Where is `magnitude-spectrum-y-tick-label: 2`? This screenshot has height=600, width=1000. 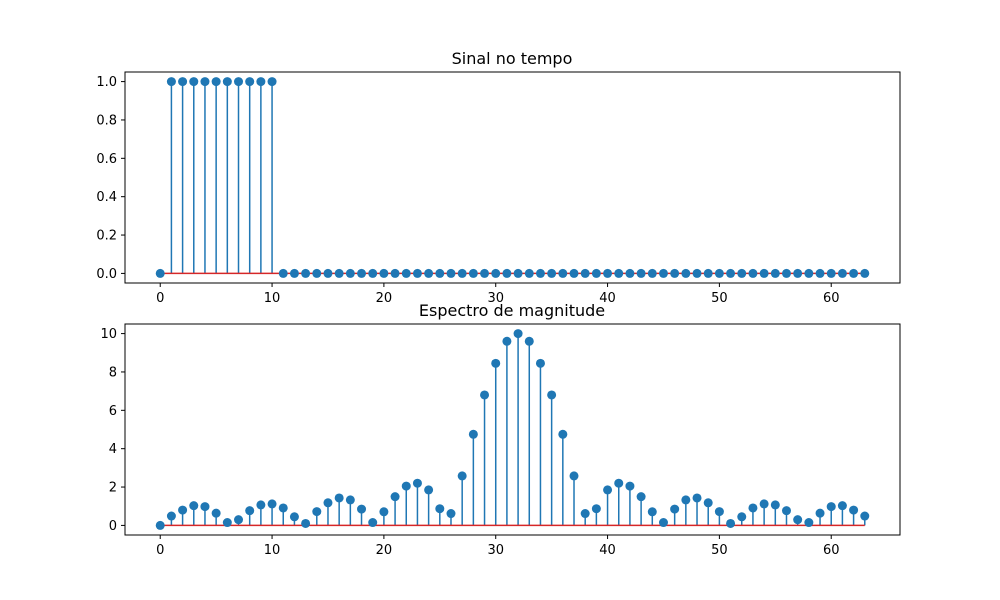
magnitude-spectrum-y-tick-label: 2 is located at coordinates (113, 488).